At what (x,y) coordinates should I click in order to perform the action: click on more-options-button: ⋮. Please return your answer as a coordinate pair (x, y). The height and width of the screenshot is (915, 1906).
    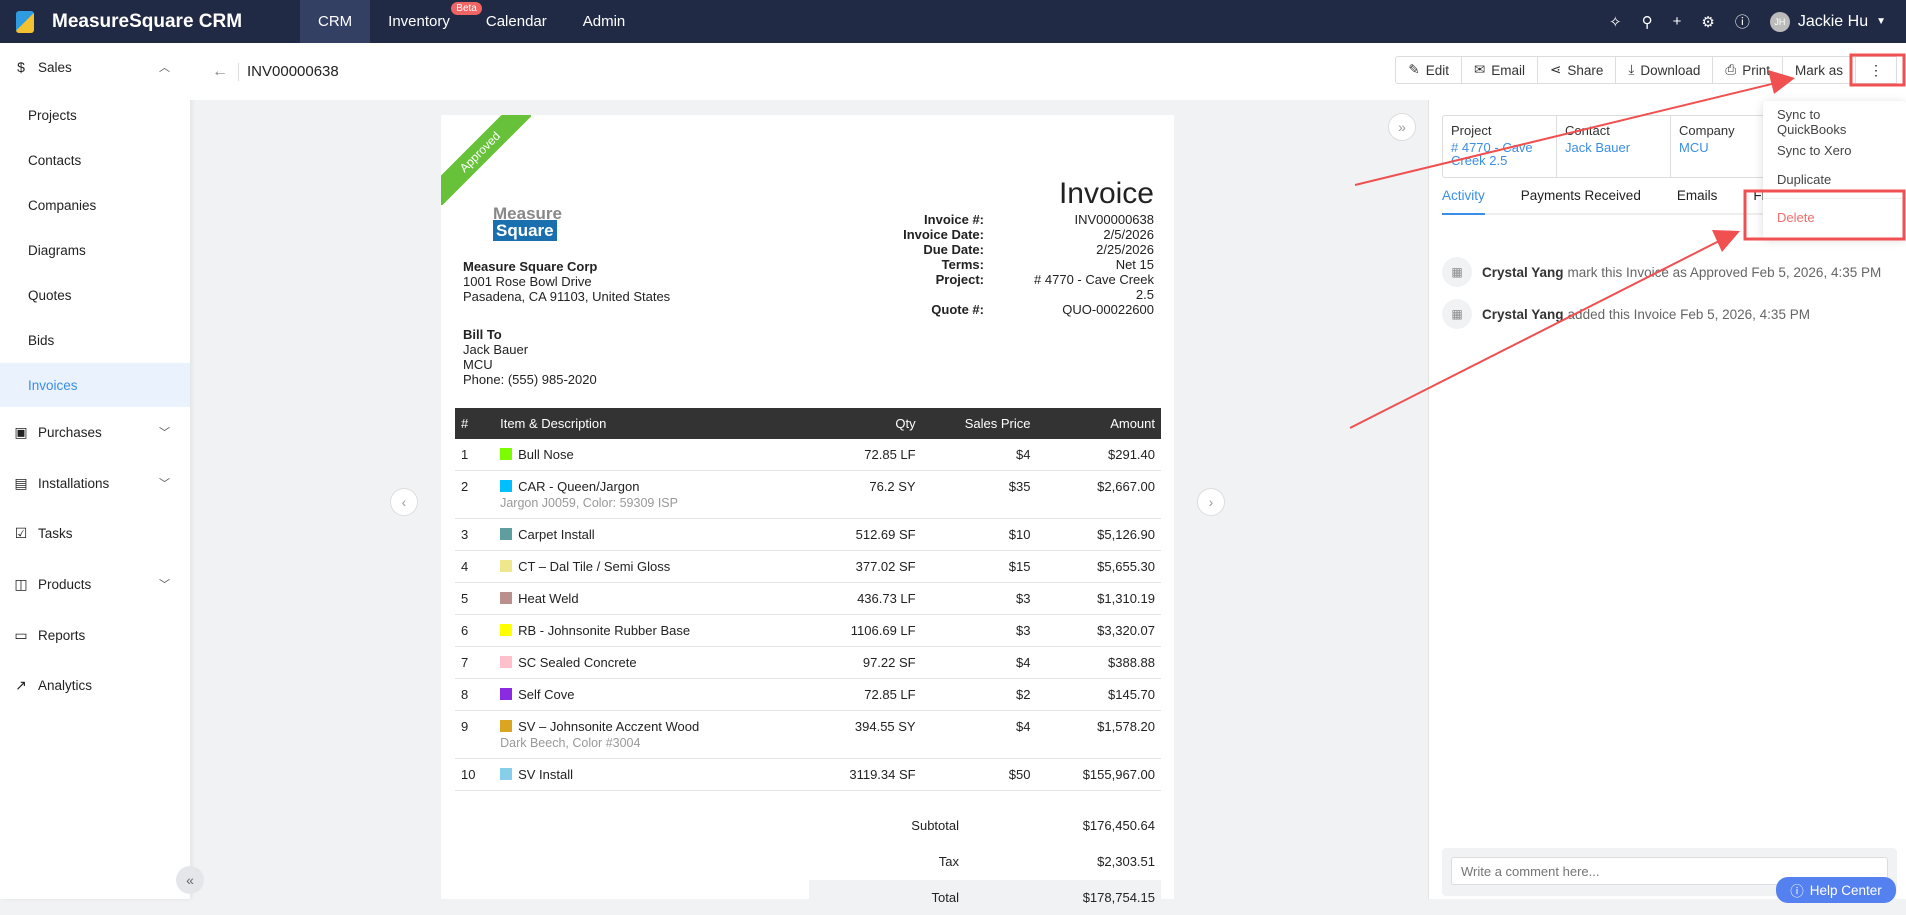
    Looking at the image, I should click on (1876, 70).